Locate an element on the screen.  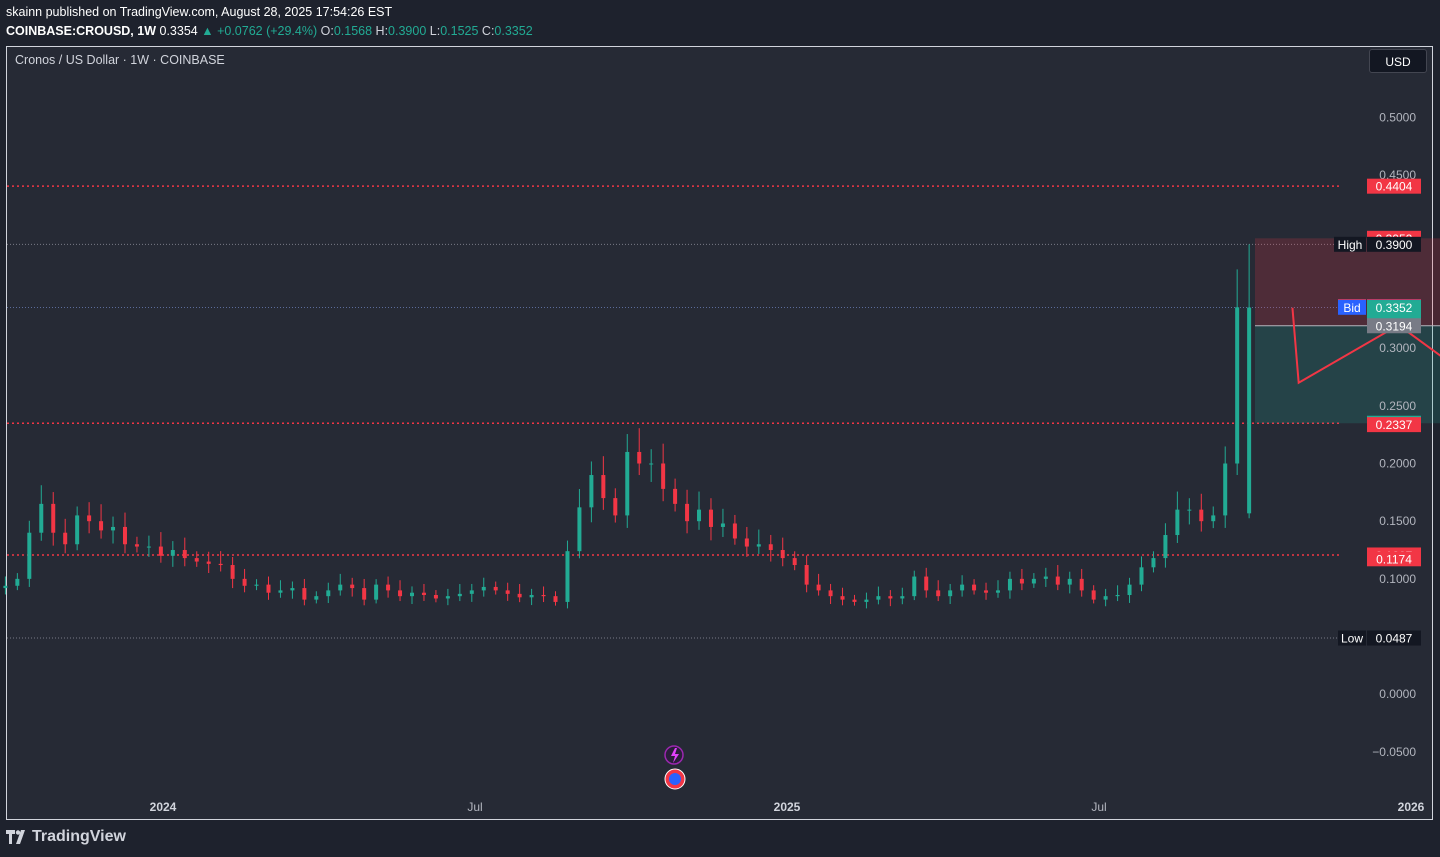
x-tick-label: 2024 is located at coordinates (163, 807).